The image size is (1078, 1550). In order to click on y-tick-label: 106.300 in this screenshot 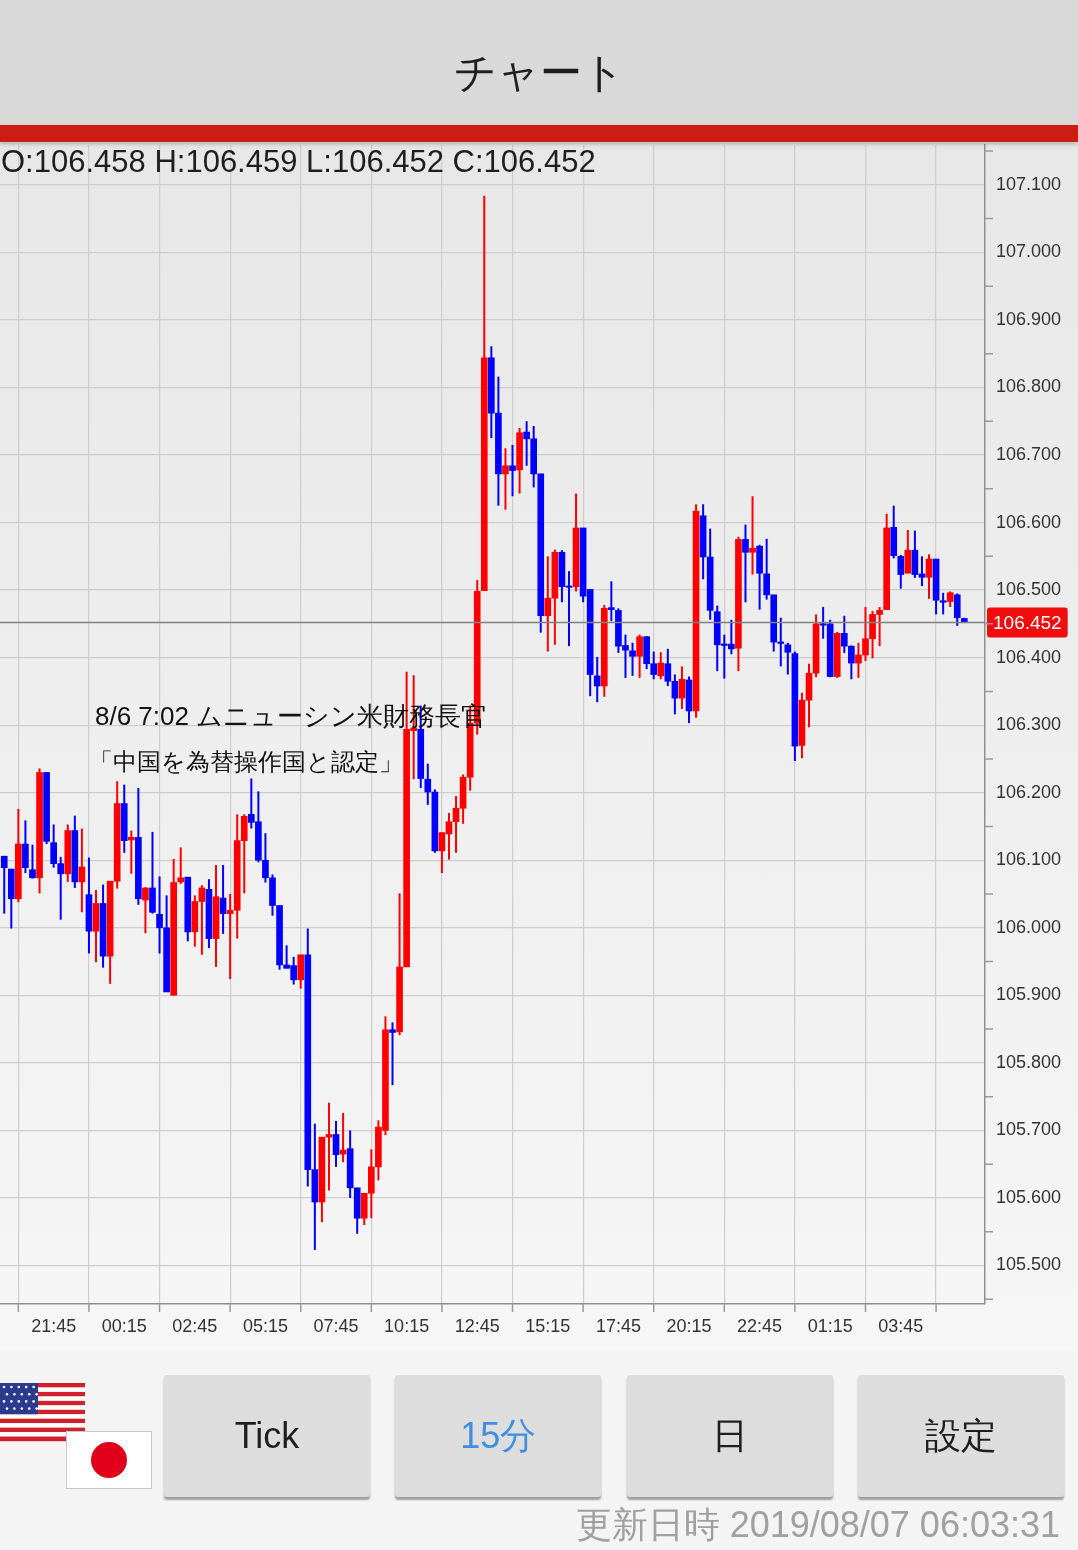, I will do `click(1029, 724)`.